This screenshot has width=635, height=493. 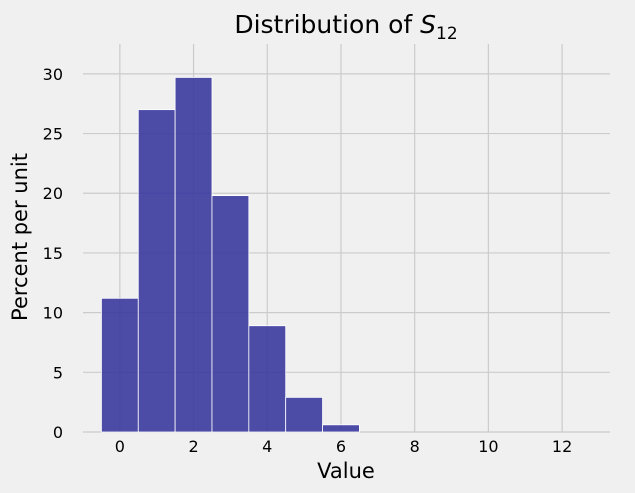 I want to click on y-tick-labels: 0 5 10 15 20 25 30, so click(x=53, y=253).